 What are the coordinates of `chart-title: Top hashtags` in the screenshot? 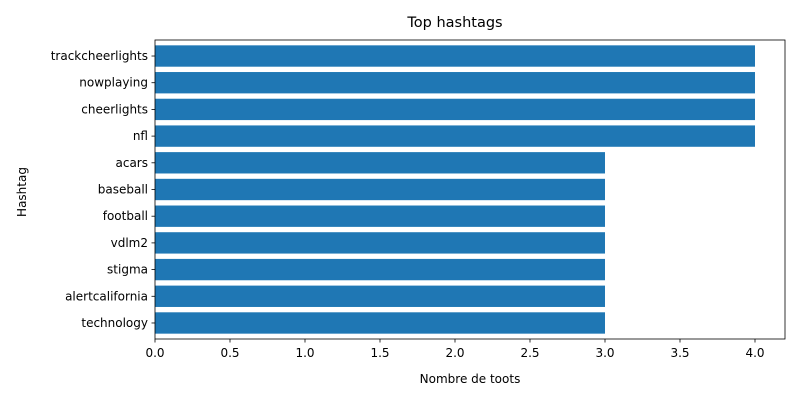 It's located at (454, 23).